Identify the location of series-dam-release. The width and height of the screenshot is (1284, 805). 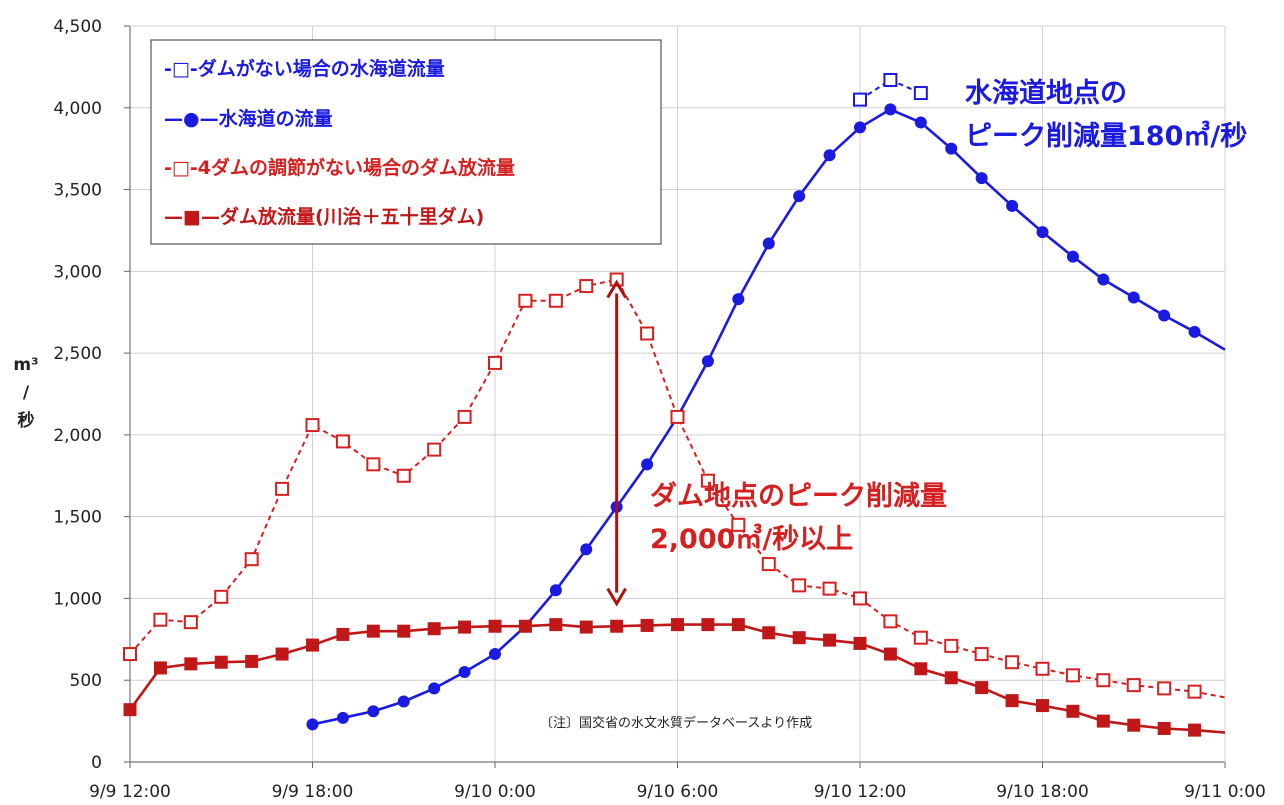
(674, 677).